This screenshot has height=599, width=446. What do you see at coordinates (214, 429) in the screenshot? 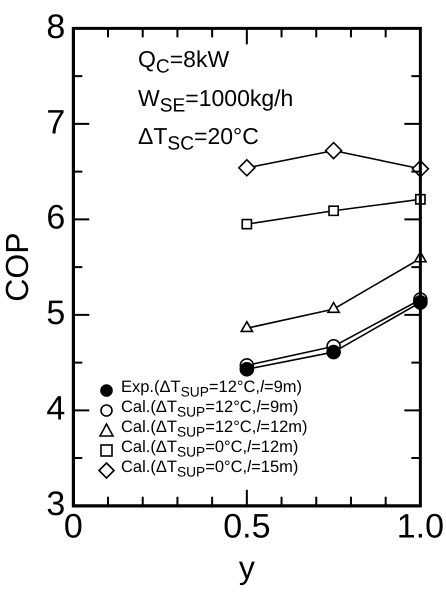
I see `legend-label: Cal.(ΔT$_{SUP}$=12°C,𝑙=12m)` at bounding box center [214, 429].